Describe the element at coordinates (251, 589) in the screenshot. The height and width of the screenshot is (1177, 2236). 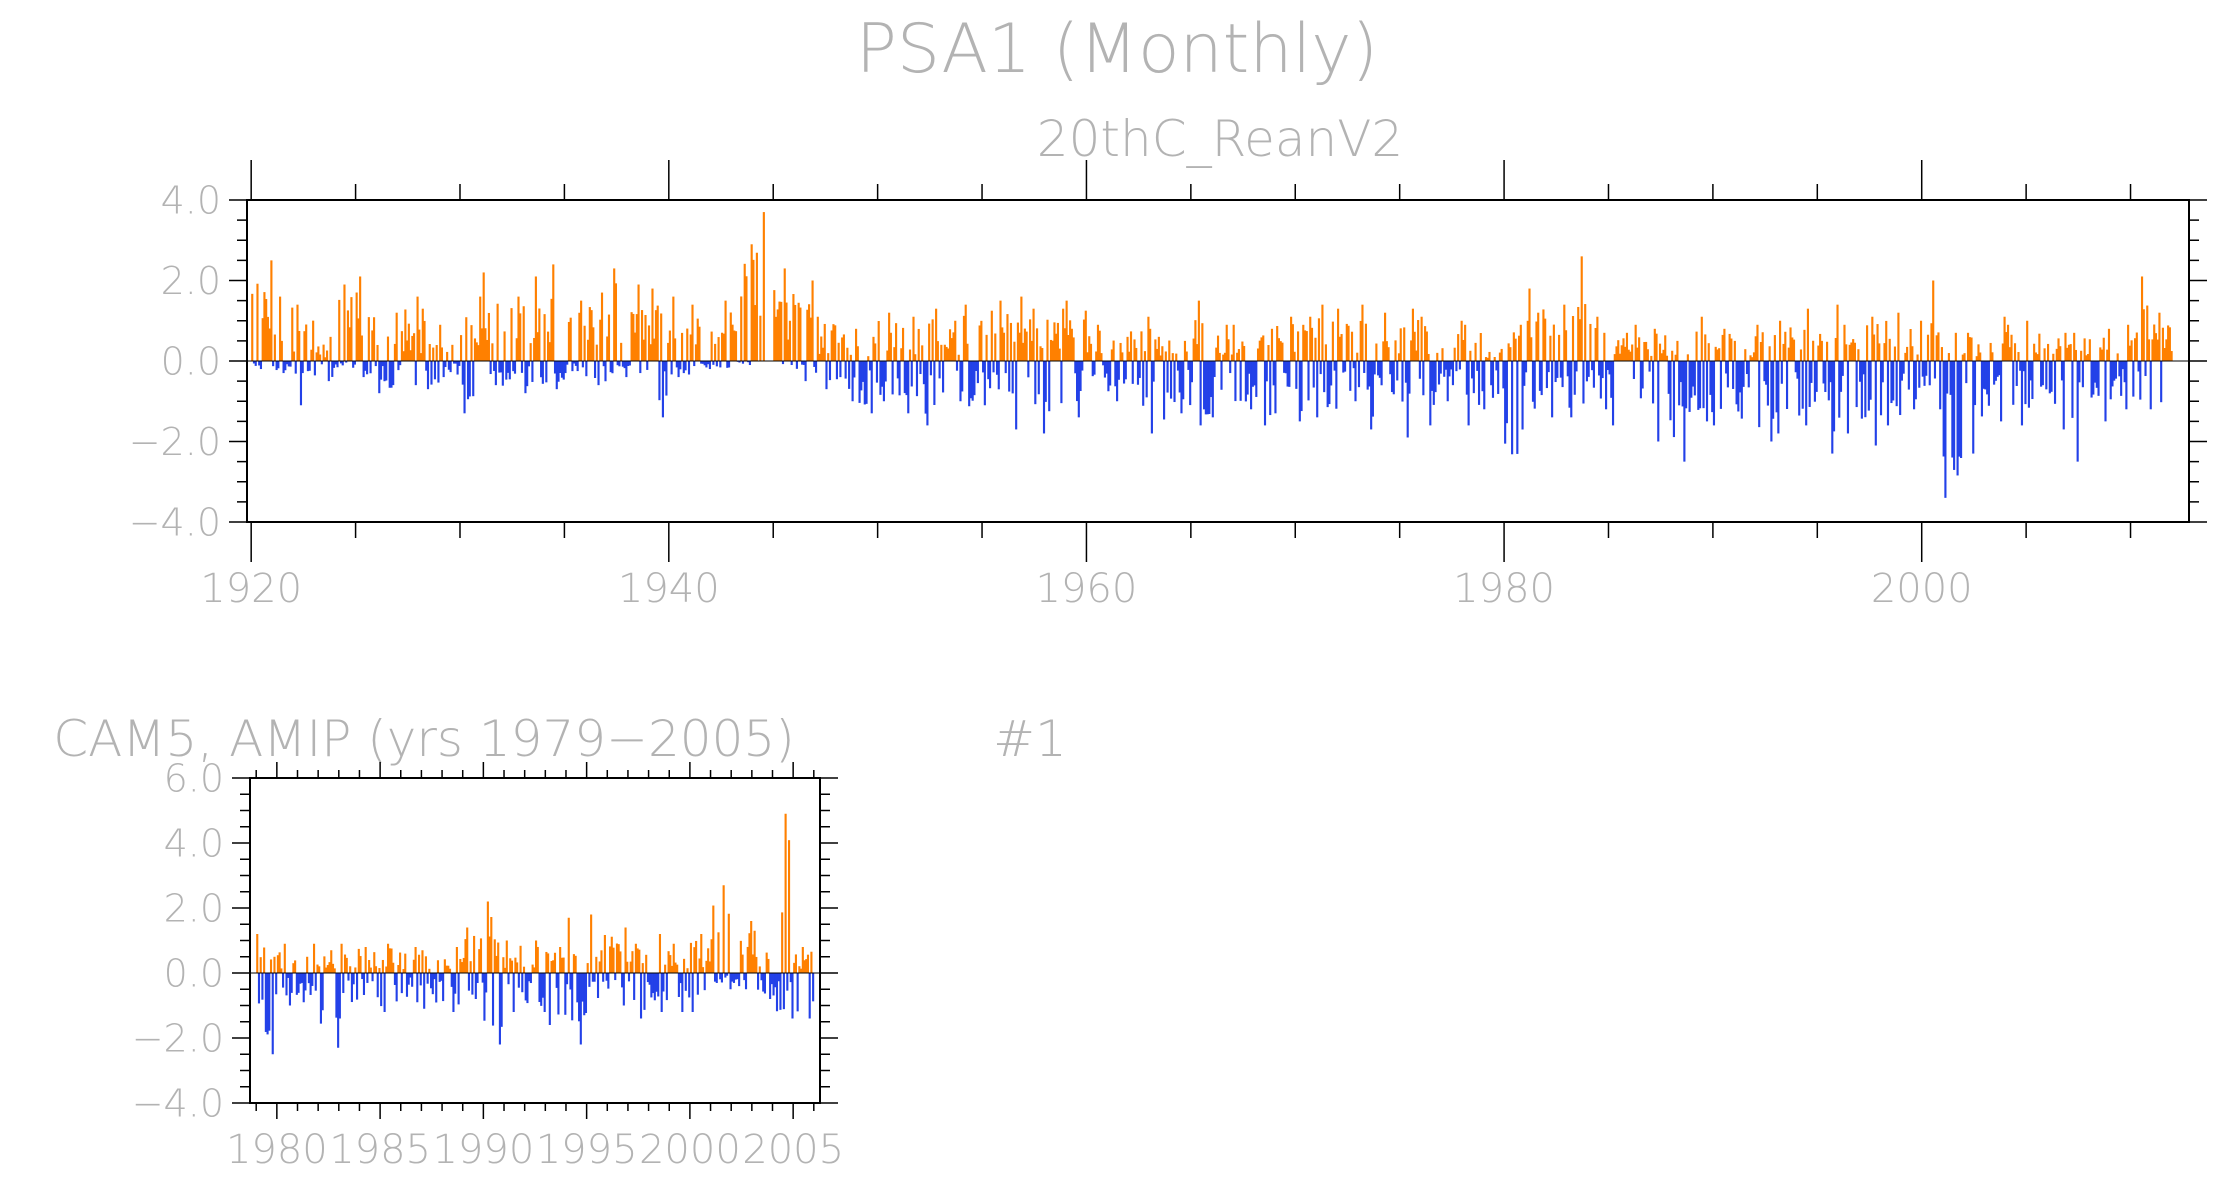
I see `x-tick-label: 1920` at that location.